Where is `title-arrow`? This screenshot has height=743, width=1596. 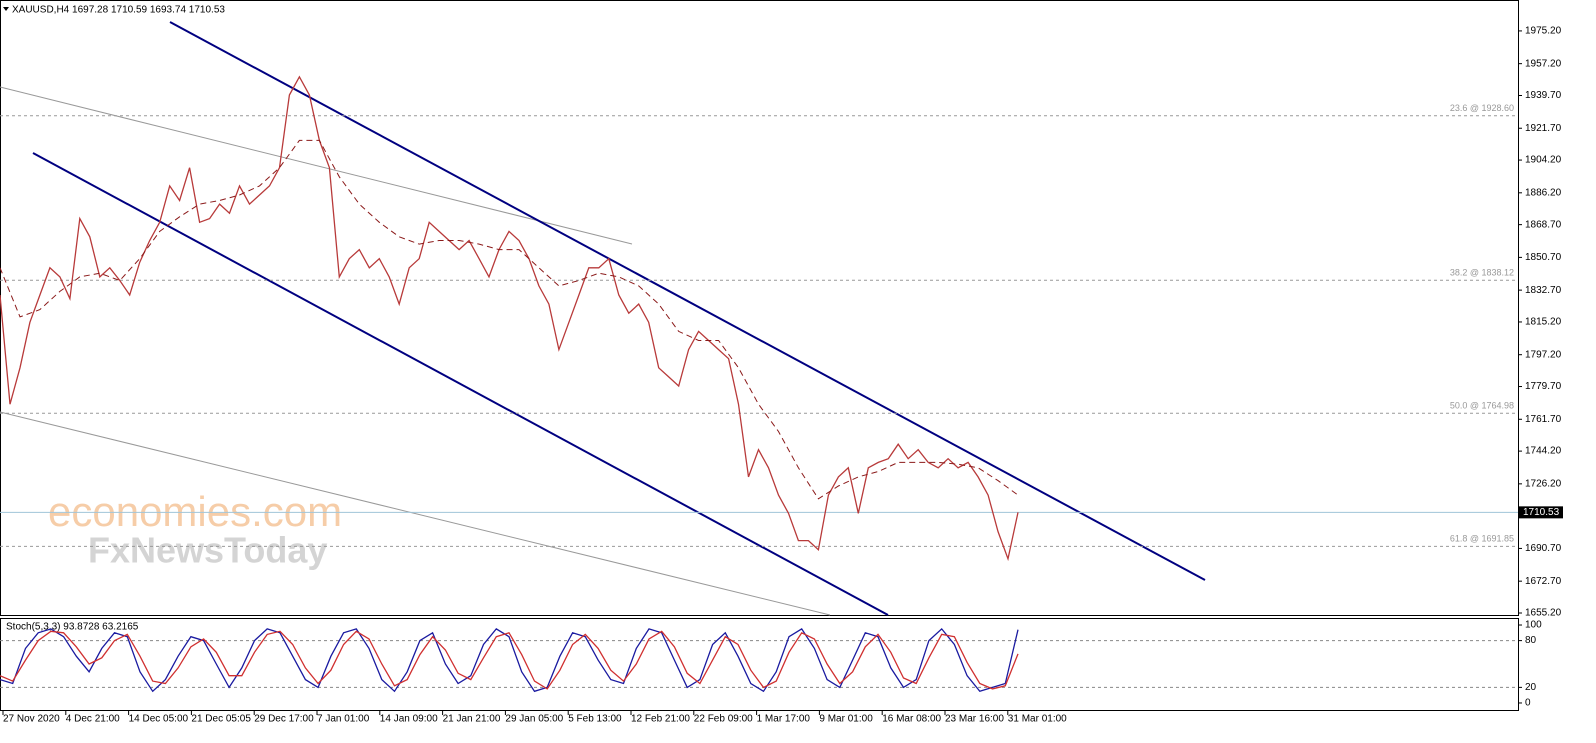
title-arrow is located at coordinates (6, 9).